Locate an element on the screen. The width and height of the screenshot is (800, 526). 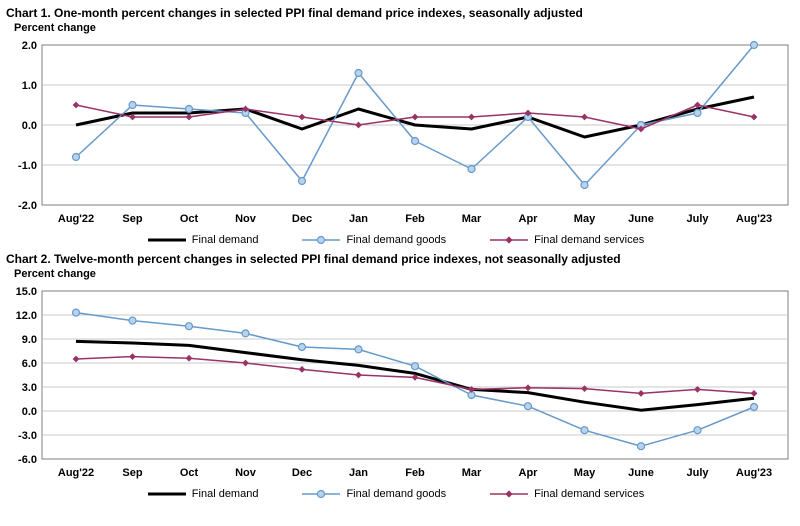
chart1-y-axis-label: Percent change is located at coordinates (55, 28).